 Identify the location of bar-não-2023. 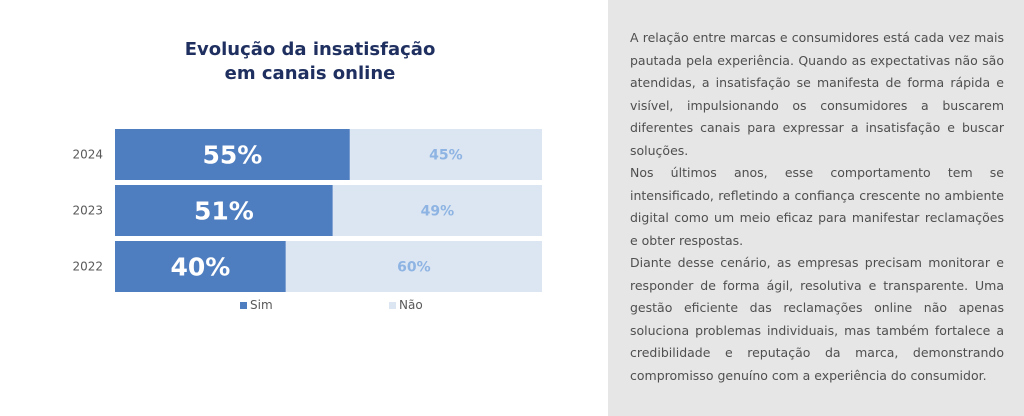
(437, 210).